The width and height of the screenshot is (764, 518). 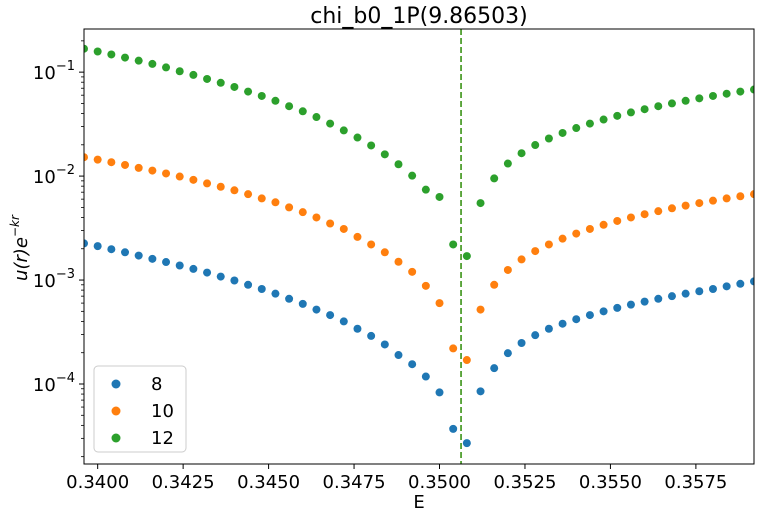 What do you see at coordinates (418, 502) in the screenshot?
I see `x-axis-label: E` at bounding box center [418, 502].